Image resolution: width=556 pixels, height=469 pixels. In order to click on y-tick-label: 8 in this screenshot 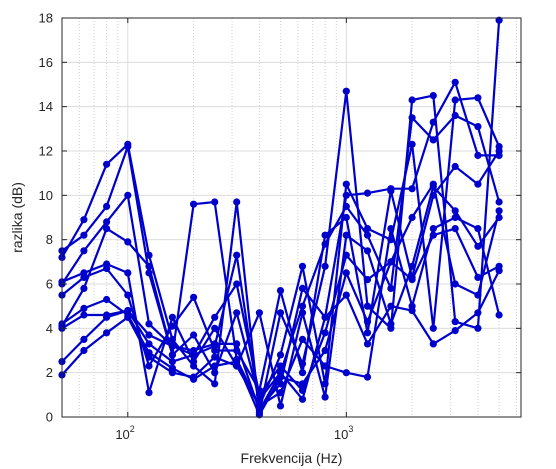, I will do `click(49, 239)`.